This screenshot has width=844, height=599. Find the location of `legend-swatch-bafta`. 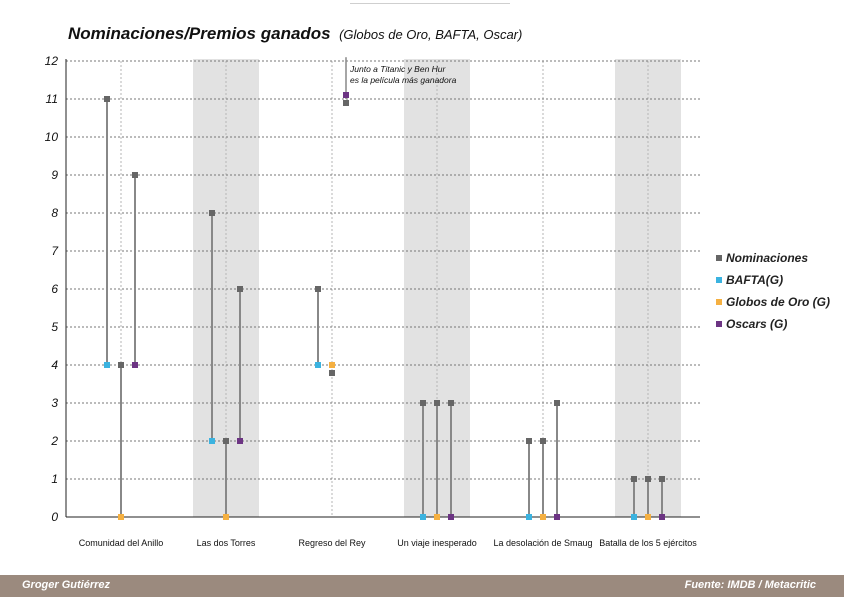

legend-swatch-bafta is located at coordinates (719, 280).